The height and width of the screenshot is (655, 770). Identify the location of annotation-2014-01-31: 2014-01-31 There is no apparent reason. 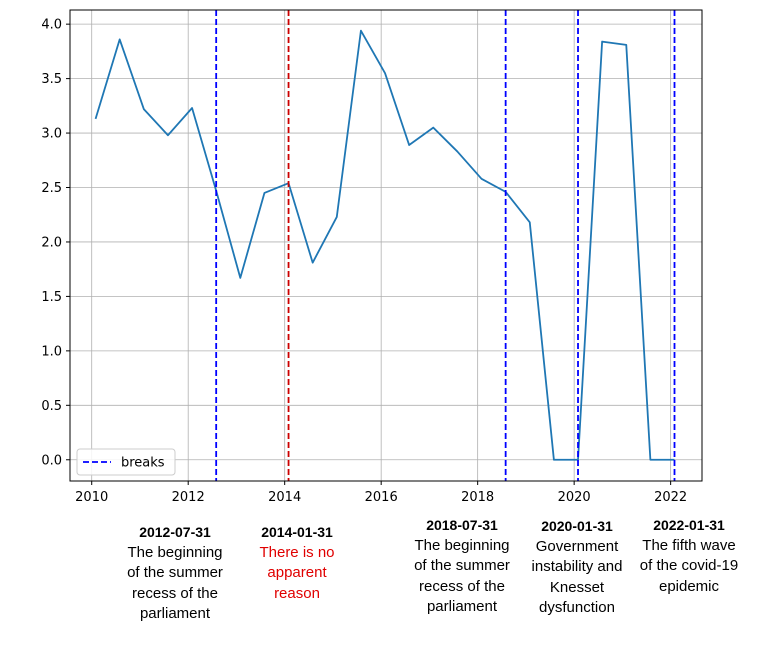
(297, 563).